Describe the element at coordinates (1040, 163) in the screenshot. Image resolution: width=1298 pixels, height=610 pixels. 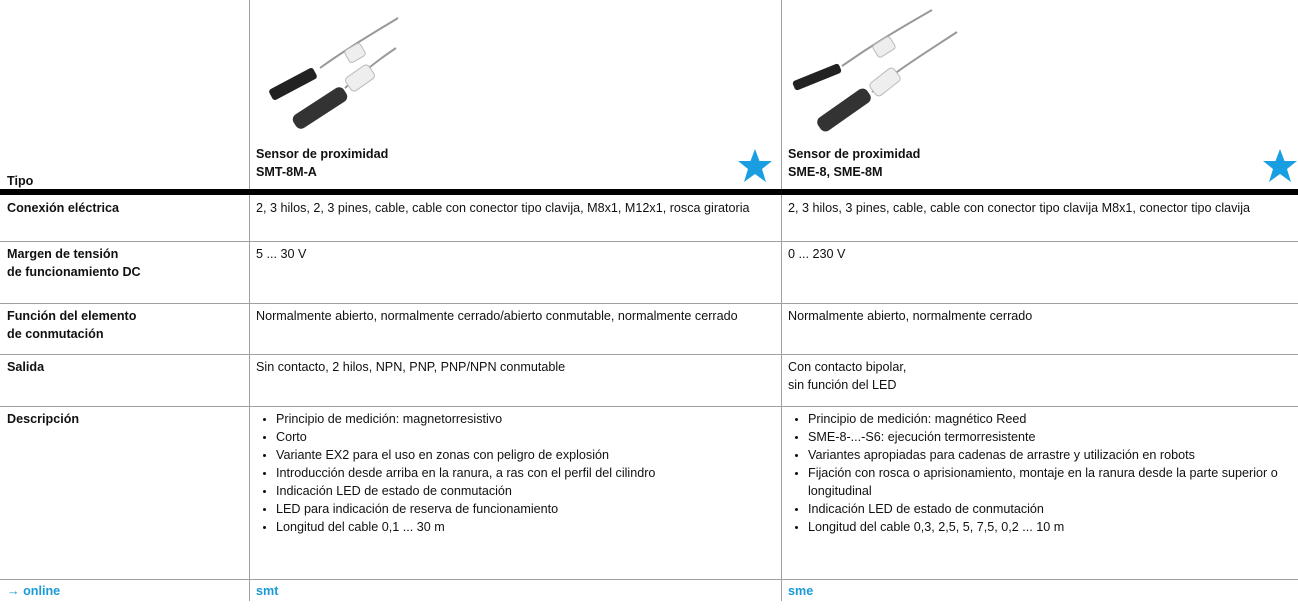
I see `product-header: Sensor de proximidad SME-8, SME-8M` at that location.